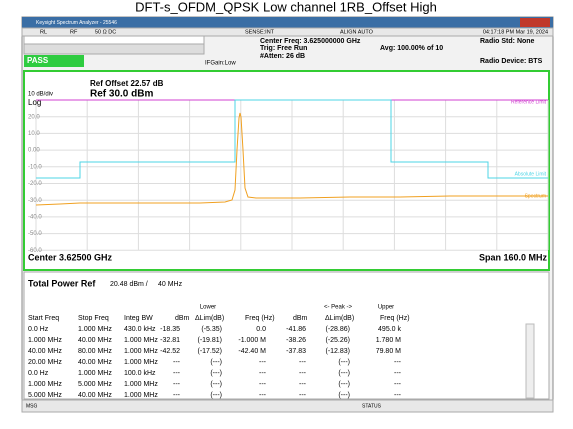 Image resolution: width=573 pixels, height=429 pixels. What do you see at coordinates (337, 329) in the screenshot?
I see `cell: (-28.86)` at bounding box center [337, 329].